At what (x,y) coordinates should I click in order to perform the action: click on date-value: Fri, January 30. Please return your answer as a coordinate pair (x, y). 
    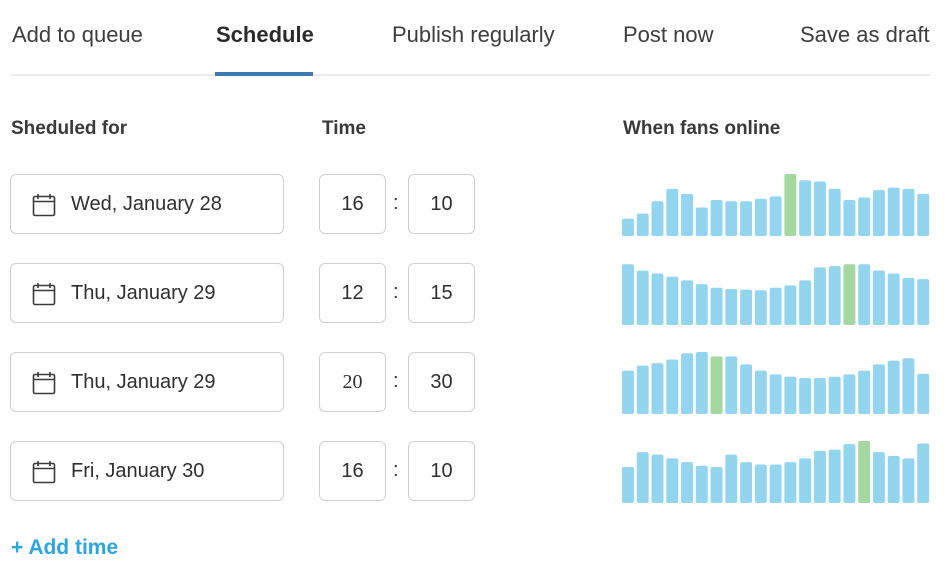
    Looking at the image, I should click on (138, 471).